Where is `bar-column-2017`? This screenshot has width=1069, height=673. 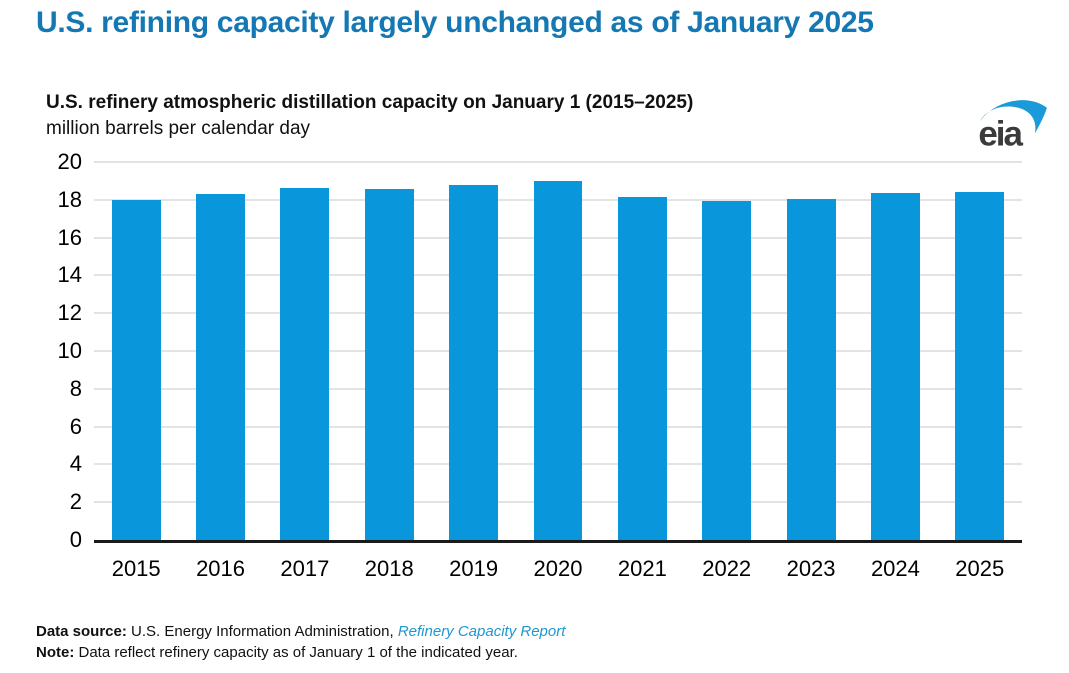 bar-column-2017 is located at coordinates (305, 351).